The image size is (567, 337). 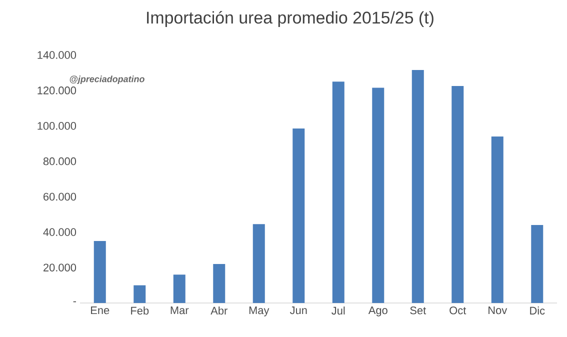 I want to click on x-tick-label: Ago, so click(x=378, y=311).